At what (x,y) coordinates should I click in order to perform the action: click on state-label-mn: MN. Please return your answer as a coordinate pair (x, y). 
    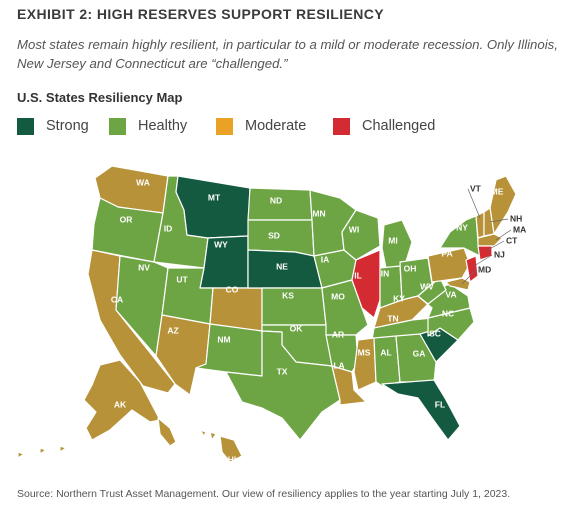
    Looking at the image, I should click on (318, 213).